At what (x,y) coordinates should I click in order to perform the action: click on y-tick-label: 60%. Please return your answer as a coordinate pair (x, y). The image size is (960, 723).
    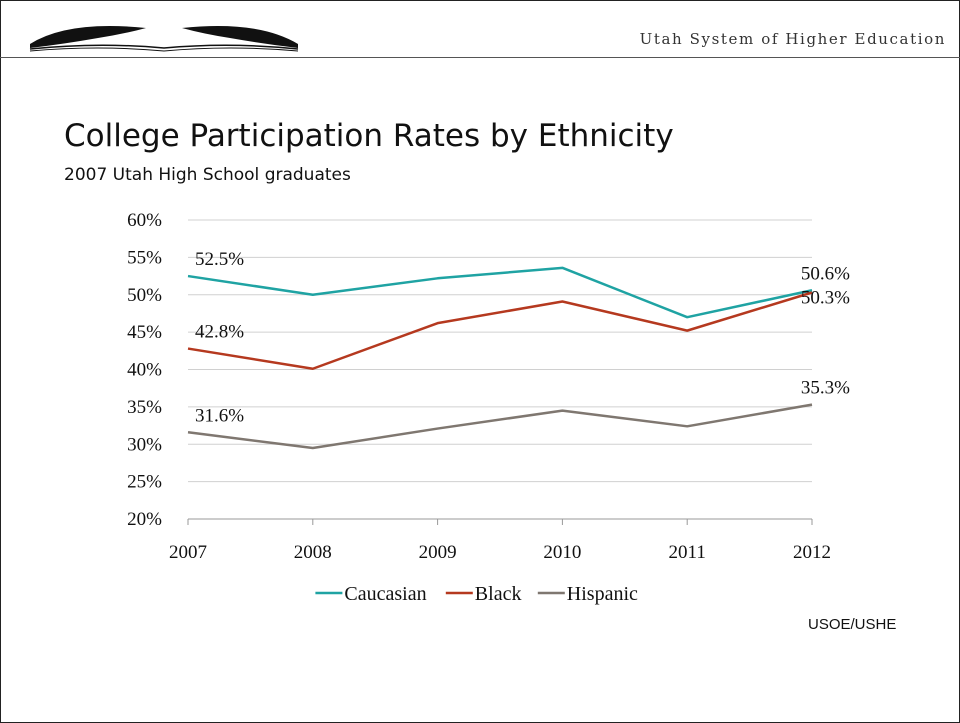
    Looking at the image, I should click on (144, 220).